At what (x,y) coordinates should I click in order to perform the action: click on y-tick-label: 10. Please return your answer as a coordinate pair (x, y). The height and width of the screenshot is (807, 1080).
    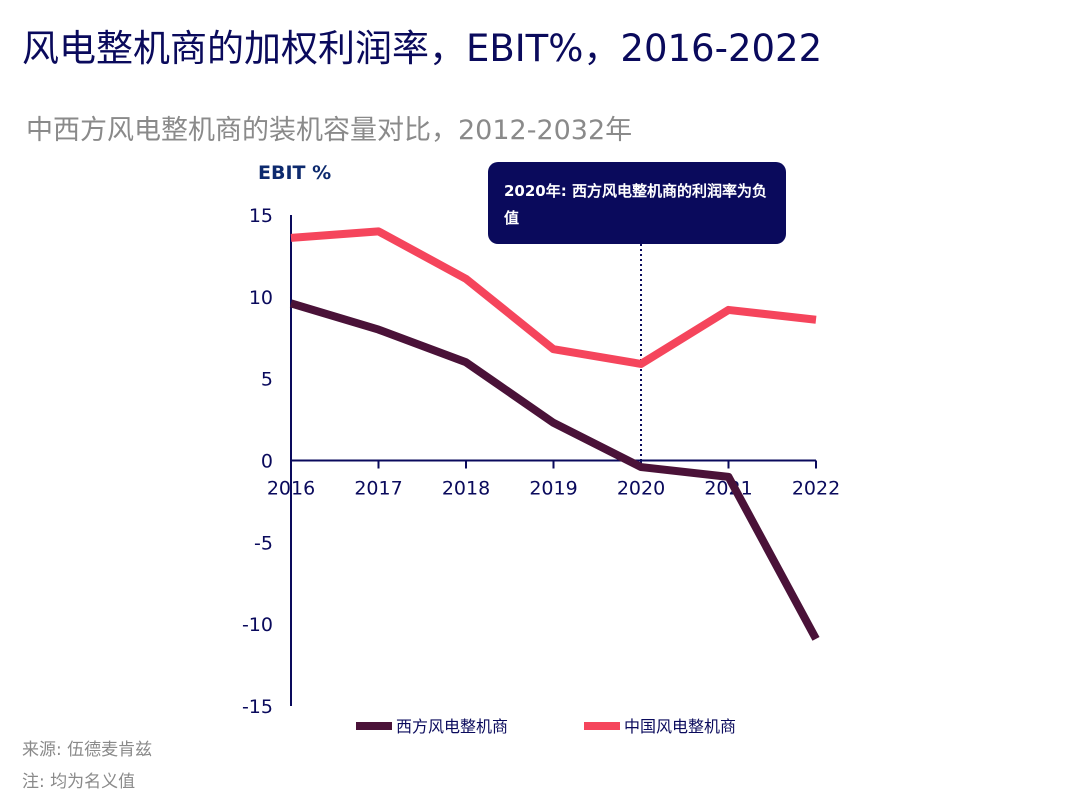
    Looking at the image, I should click on (261, 298).